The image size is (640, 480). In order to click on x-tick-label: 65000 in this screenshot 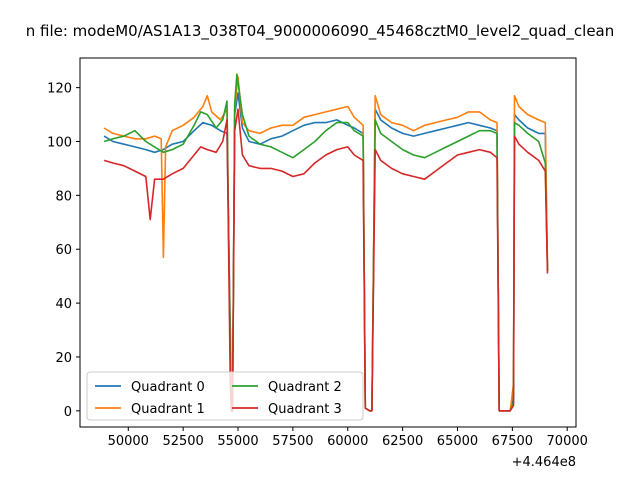, I will do `click(457, 441)`.